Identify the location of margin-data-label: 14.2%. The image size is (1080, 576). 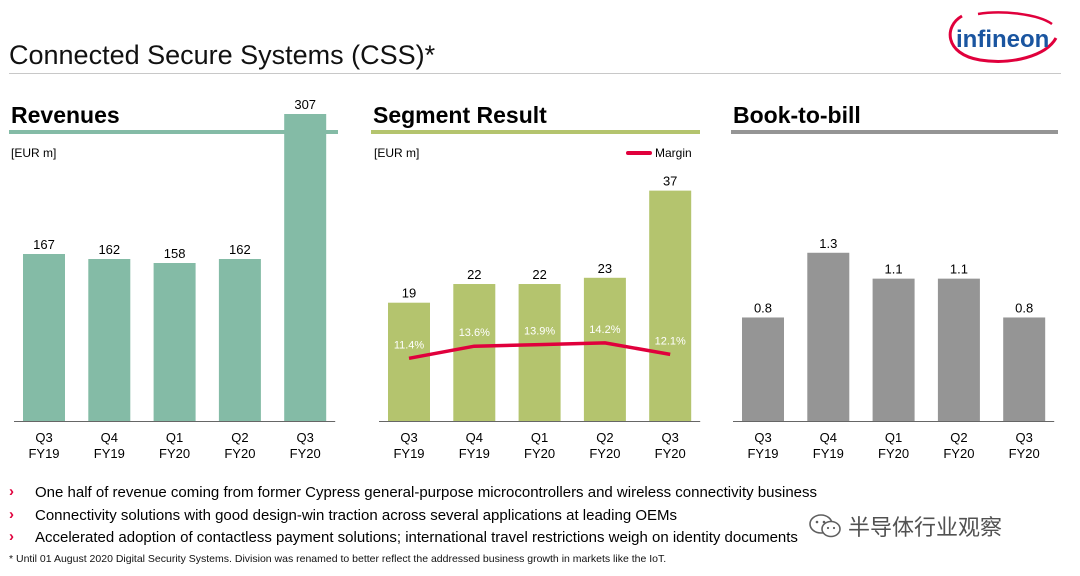
(604, 330).